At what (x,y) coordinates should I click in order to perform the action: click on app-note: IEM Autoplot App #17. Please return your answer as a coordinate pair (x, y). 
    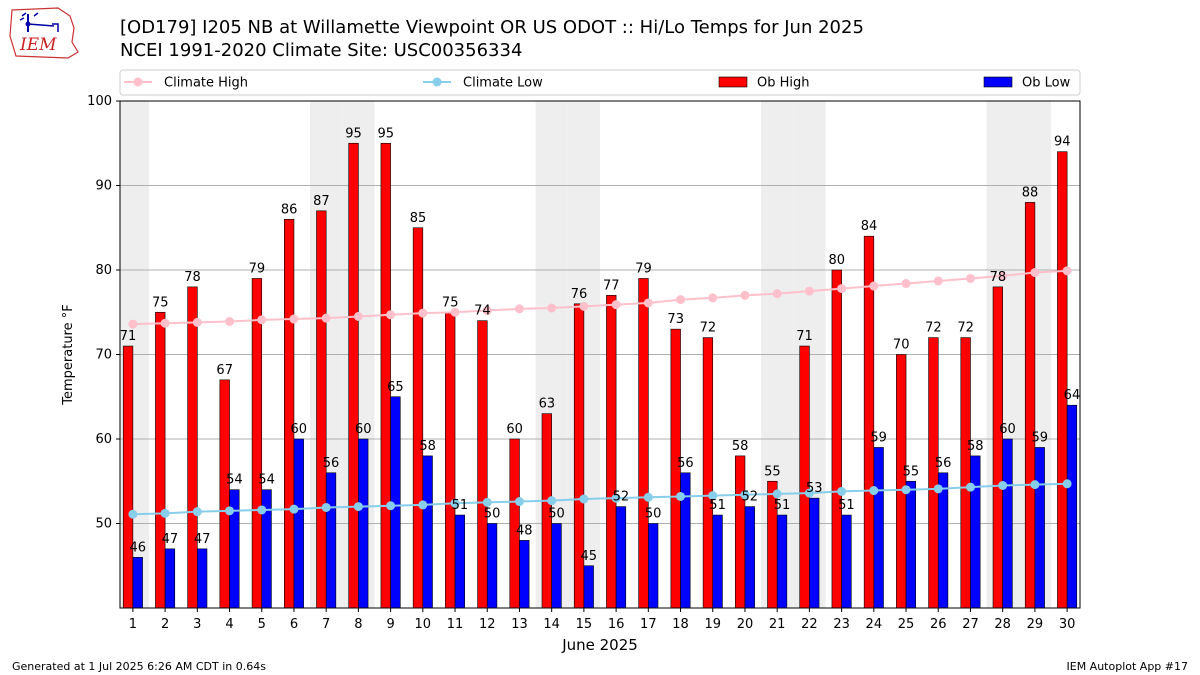
    Looking at the image, I should click on (1127, 666).